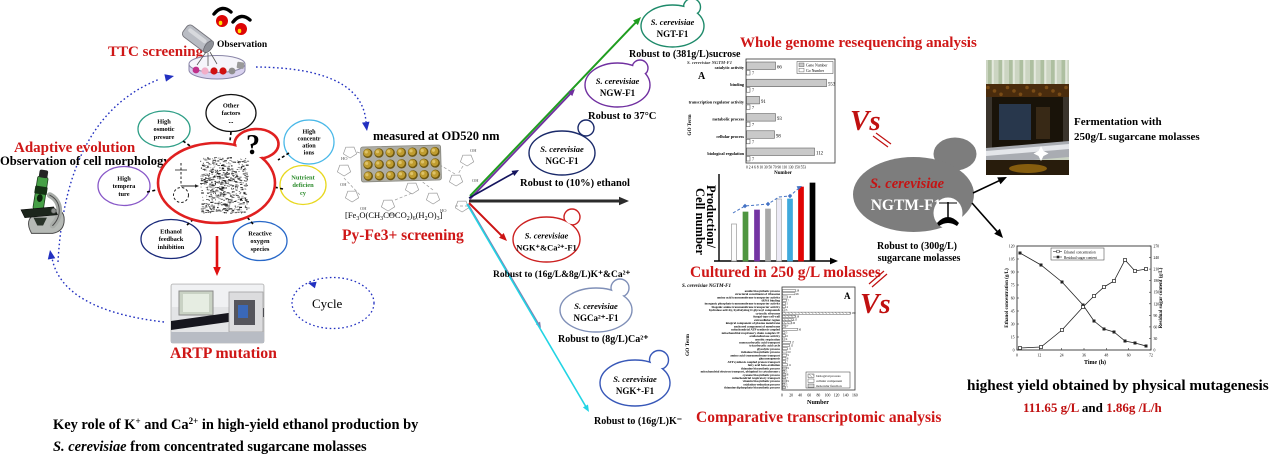  What do you see at coordinates (763, 291) in the screenshot?
I see `svg-text: amide biosynthetic process` at bounding box center [763, 291].